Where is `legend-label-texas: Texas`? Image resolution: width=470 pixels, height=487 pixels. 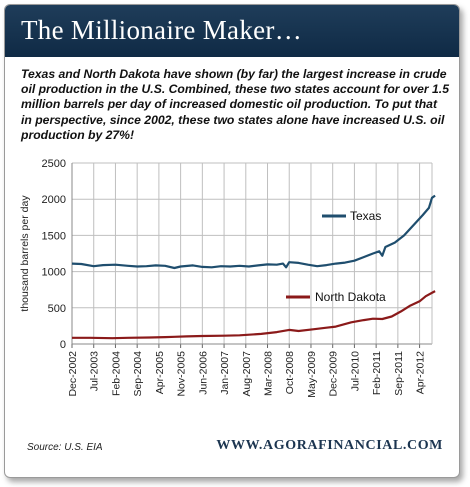
legend-label-texas: Texas is located at coordinates (365, 216).